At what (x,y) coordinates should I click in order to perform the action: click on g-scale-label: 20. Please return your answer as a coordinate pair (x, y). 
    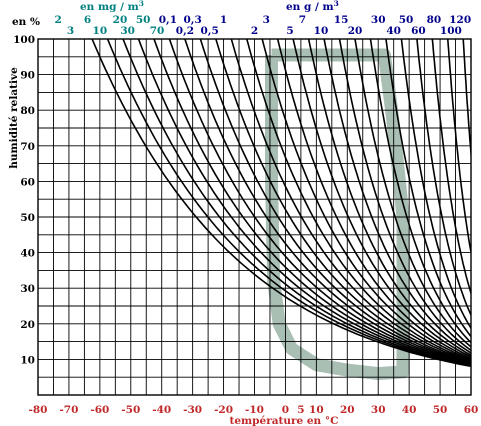
    Looking at the image, I should click on (355, 31).